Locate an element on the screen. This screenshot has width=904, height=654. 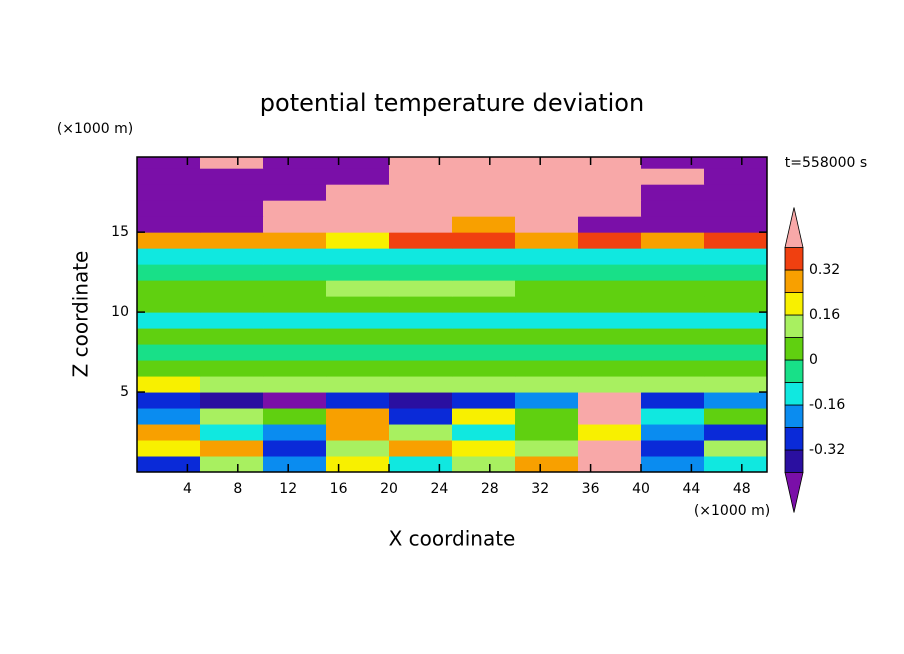
y-tick-label: 15 is located at coordinates (120, 232).